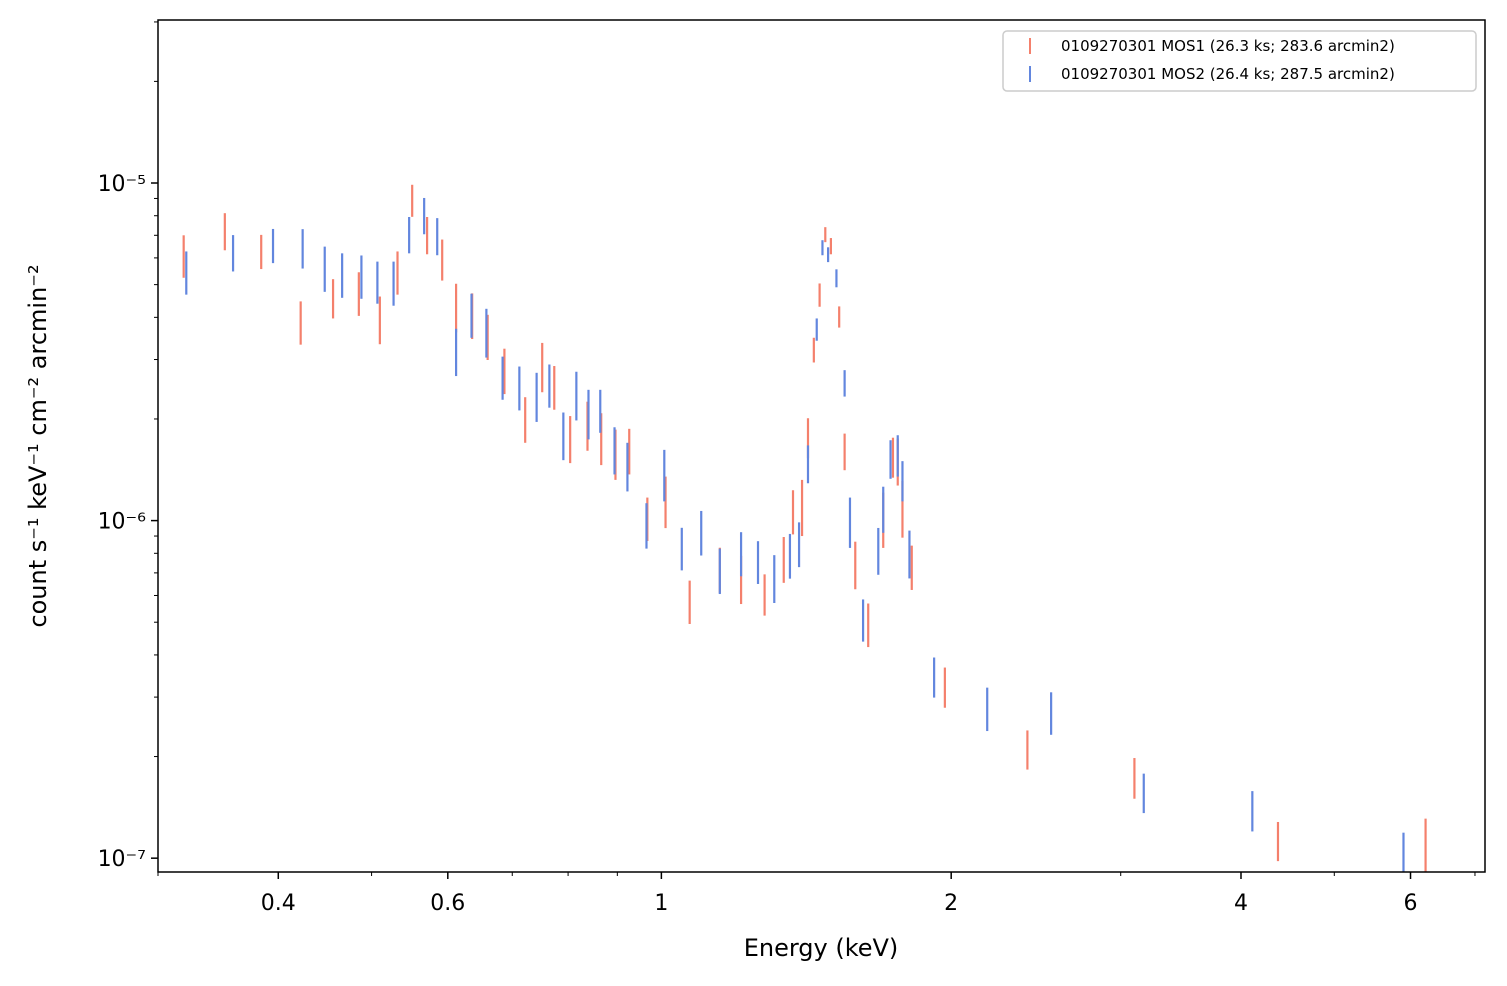 The width and height of the screenshot is (1507, 986). Describe the element at coordinates (38, 445) in the screenshot. I see `y-axis-label: count s⁻¹ keV⁻¹ cm⁻² arcmin⁻²` at that location.